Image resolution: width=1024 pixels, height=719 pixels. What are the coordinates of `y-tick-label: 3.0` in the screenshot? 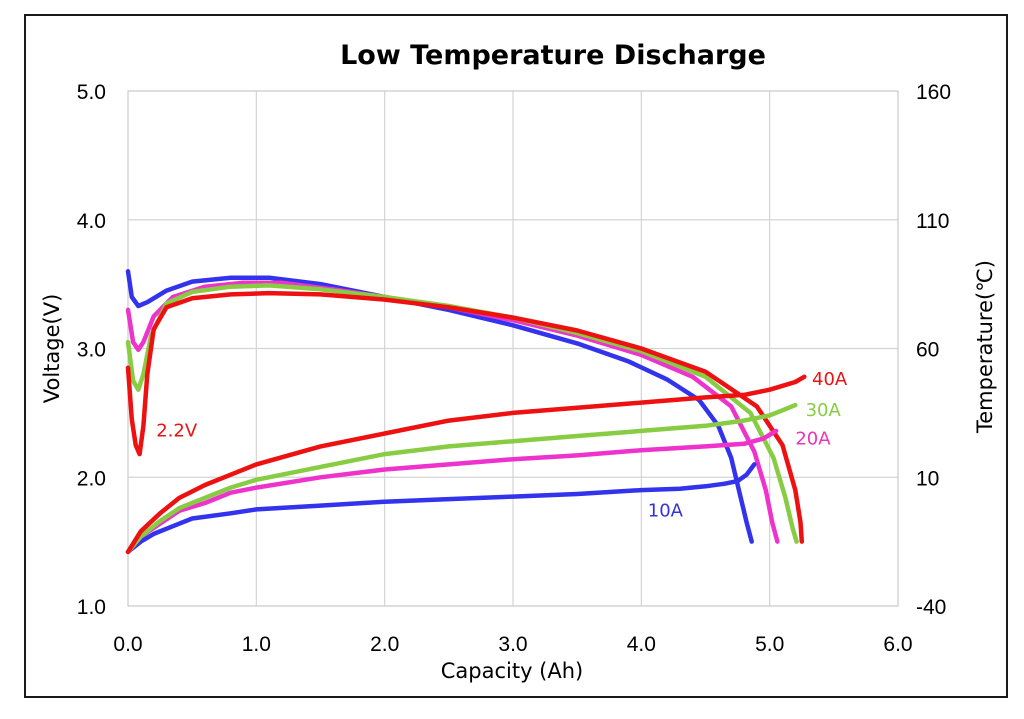 It's located at (91, 350).